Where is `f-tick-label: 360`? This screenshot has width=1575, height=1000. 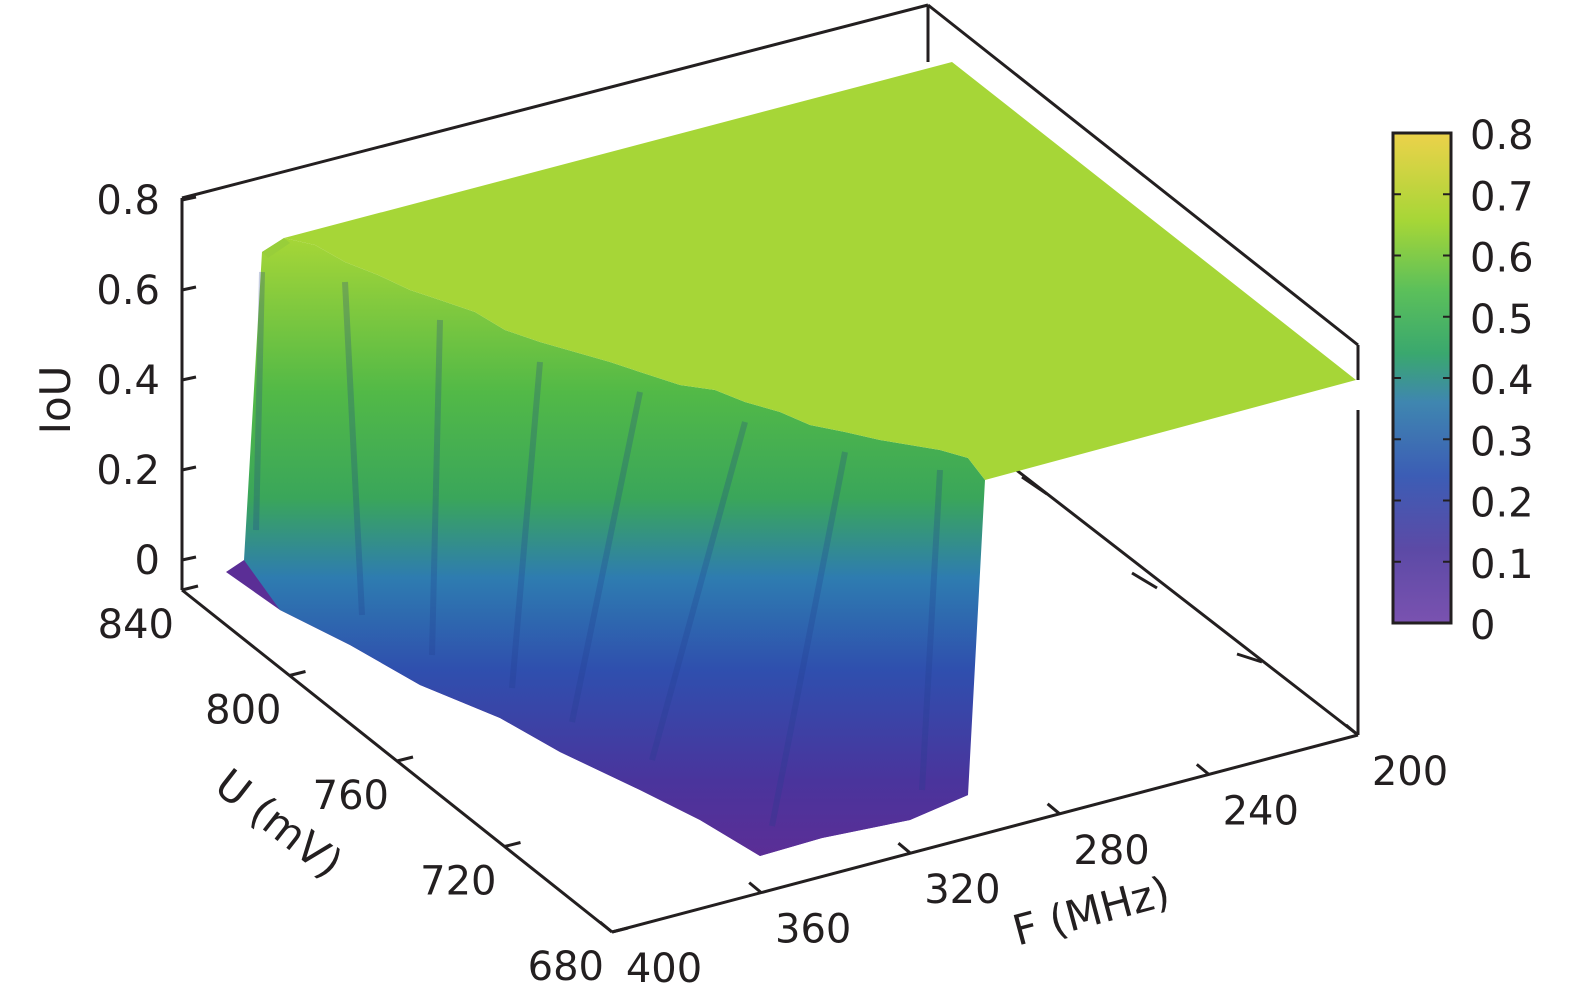
f-tick-label: 360 is located at coordinates (813, 930).